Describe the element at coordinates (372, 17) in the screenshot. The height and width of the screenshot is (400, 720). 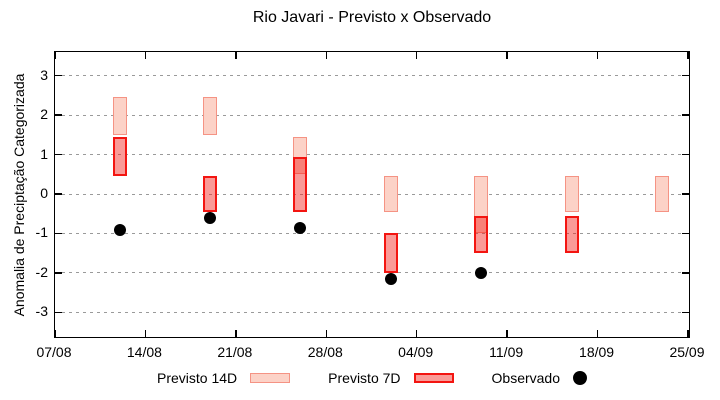
I see `chart-title: Rio Javari - Previsto x Observado` at that location.